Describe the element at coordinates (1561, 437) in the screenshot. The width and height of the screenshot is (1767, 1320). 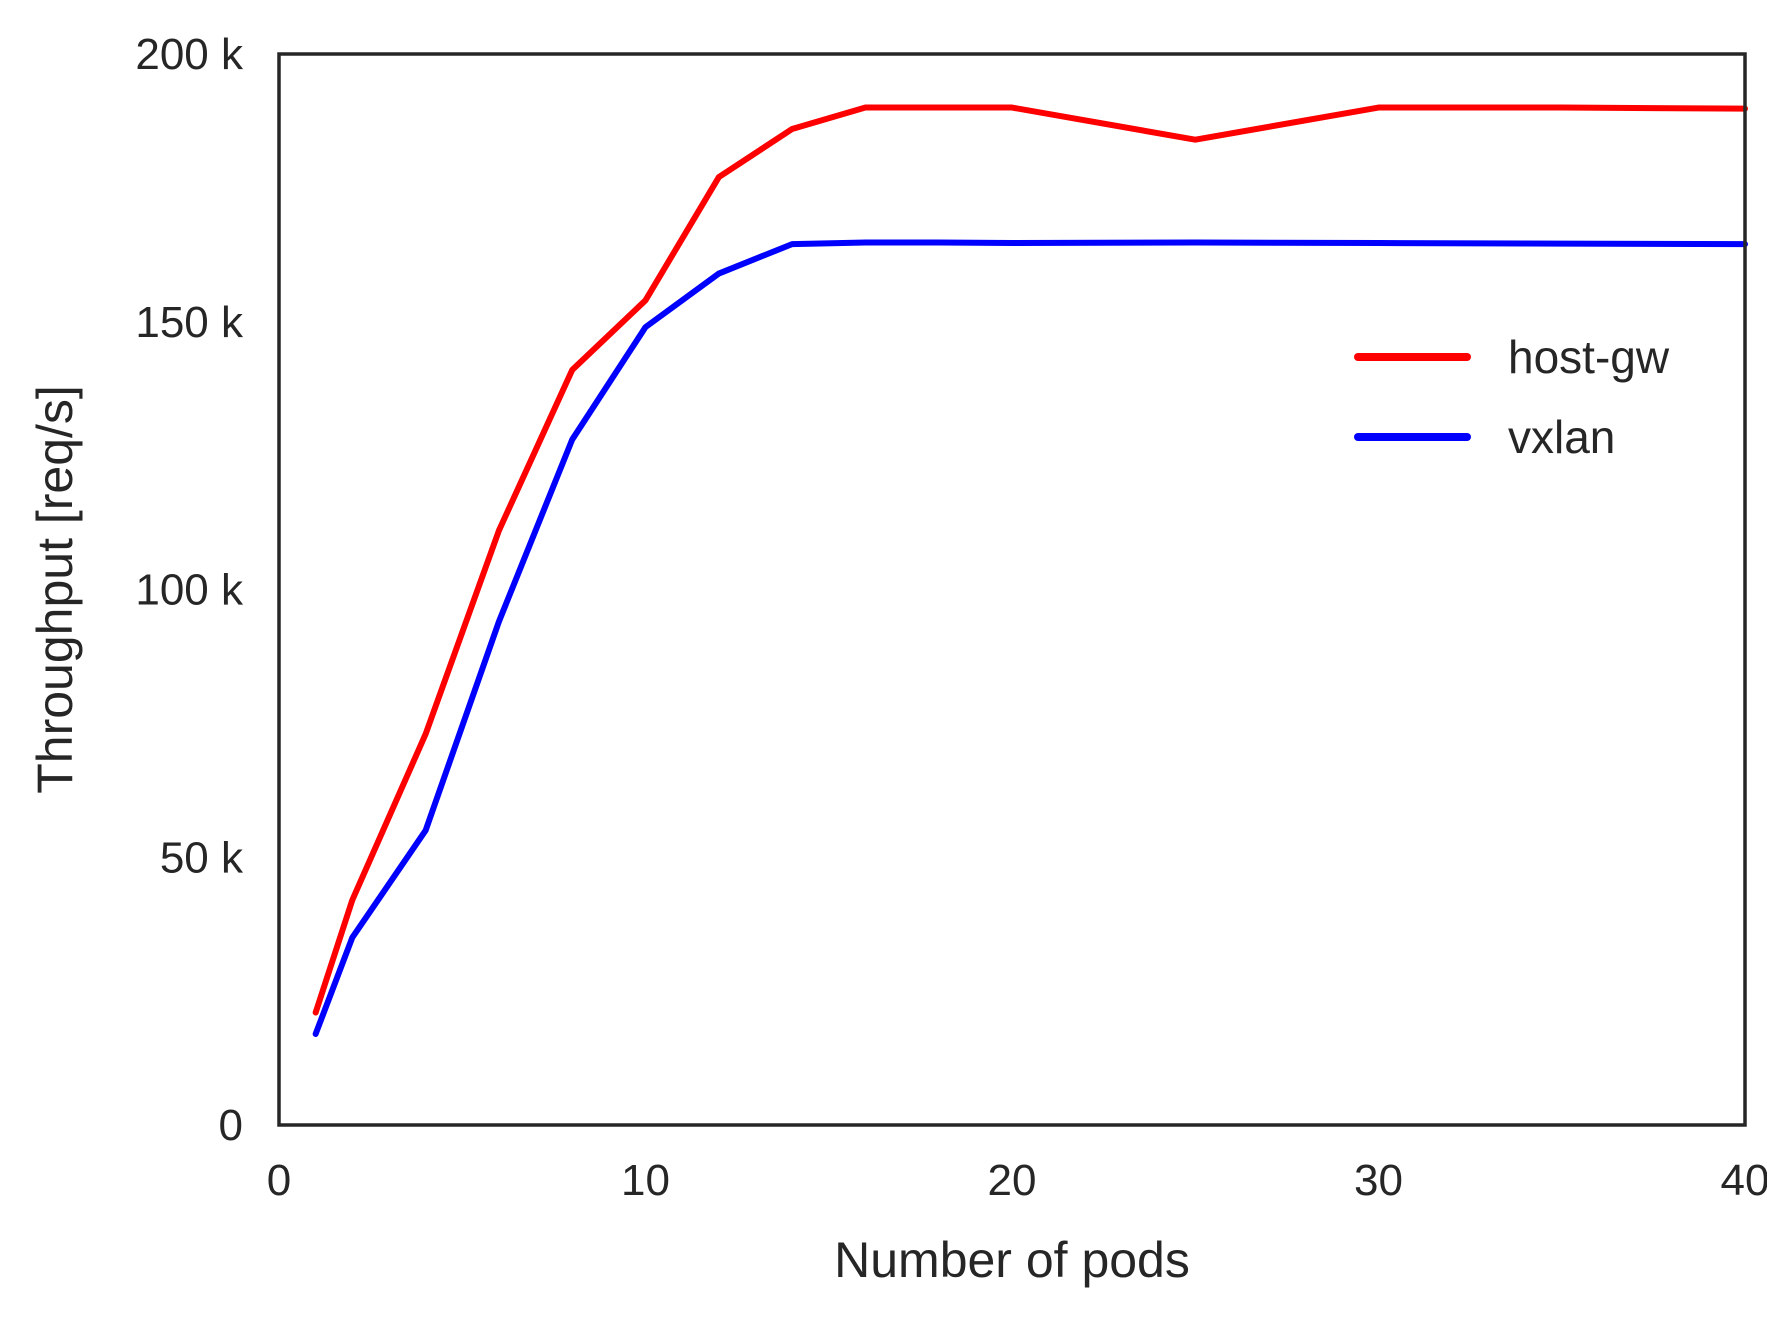
I see `legend-label-vxlan: vxlan` at that location.